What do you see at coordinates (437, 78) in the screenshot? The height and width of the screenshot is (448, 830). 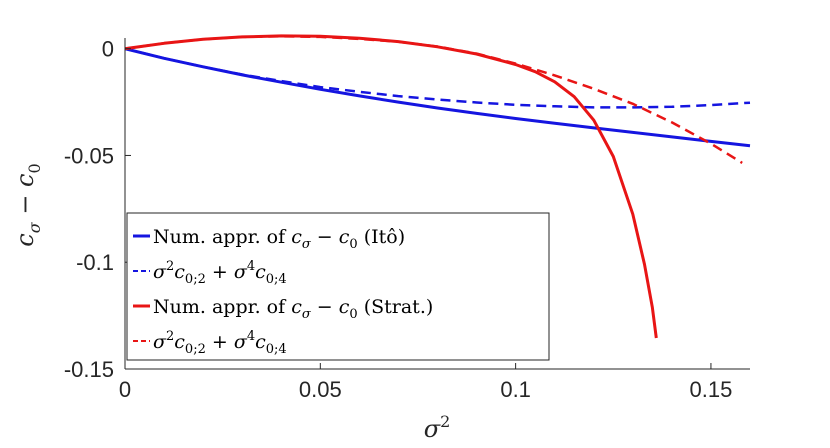 I see `series-line-ito-approx` at bounding box center [437, 78].